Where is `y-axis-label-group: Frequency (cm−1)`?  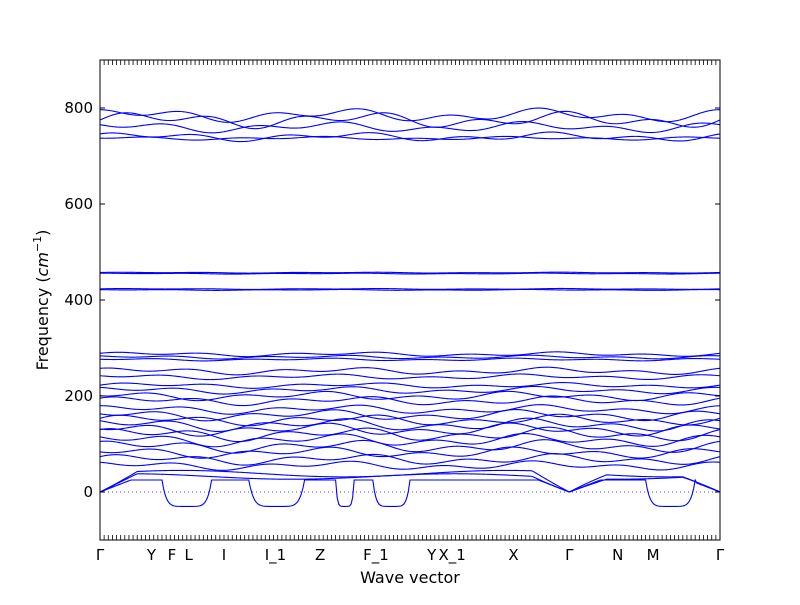
y-axis-label-group: Frequency (cm−1) is located at coordinates (41, 300).